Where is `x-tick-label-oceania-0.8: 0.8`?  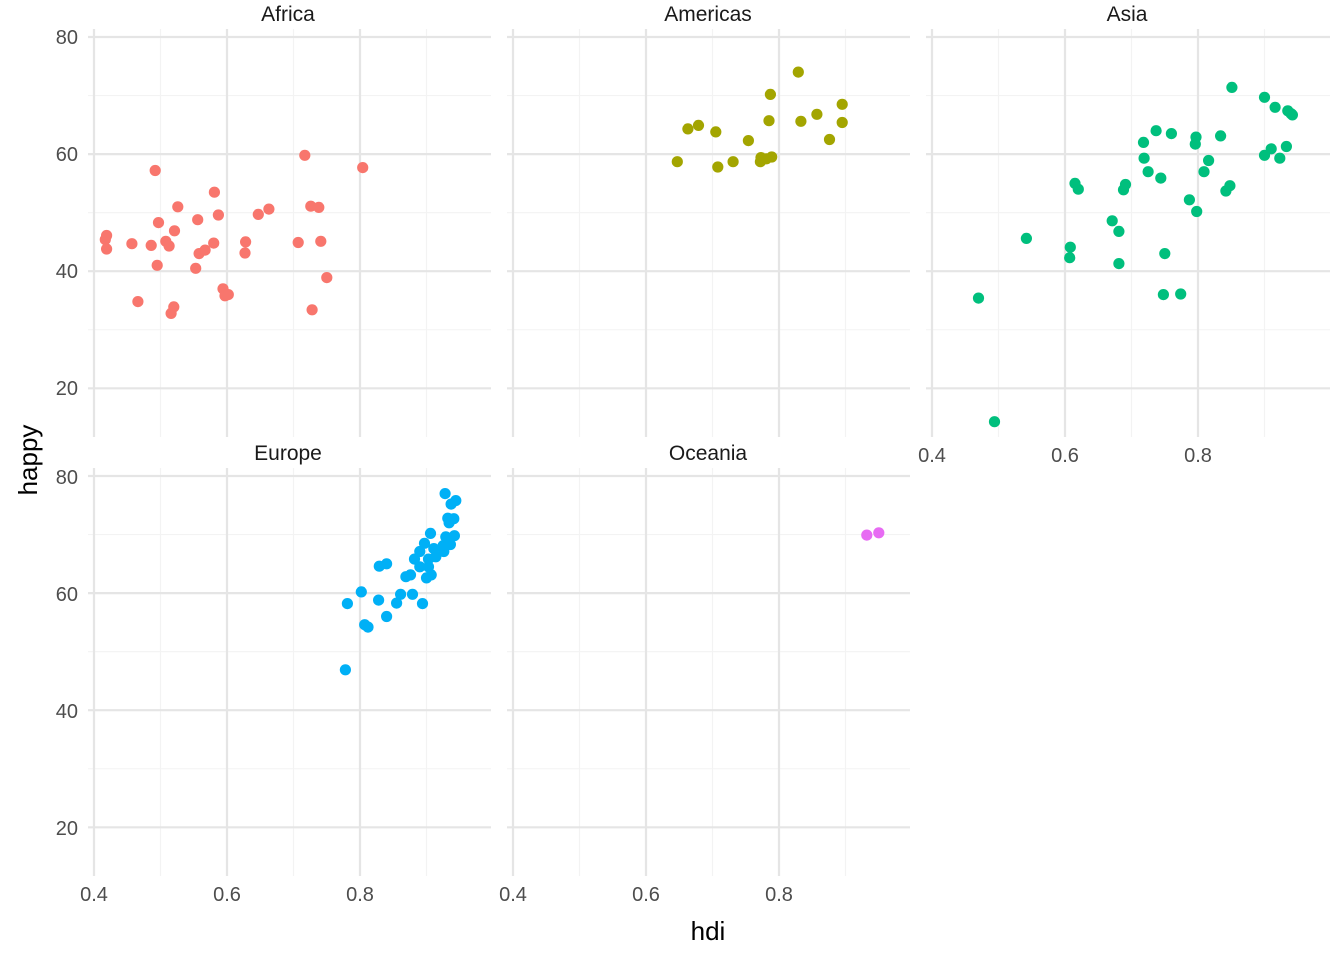 x-tick-label-oceania-0.8: 0.8 is located at coordinates (779, 895).